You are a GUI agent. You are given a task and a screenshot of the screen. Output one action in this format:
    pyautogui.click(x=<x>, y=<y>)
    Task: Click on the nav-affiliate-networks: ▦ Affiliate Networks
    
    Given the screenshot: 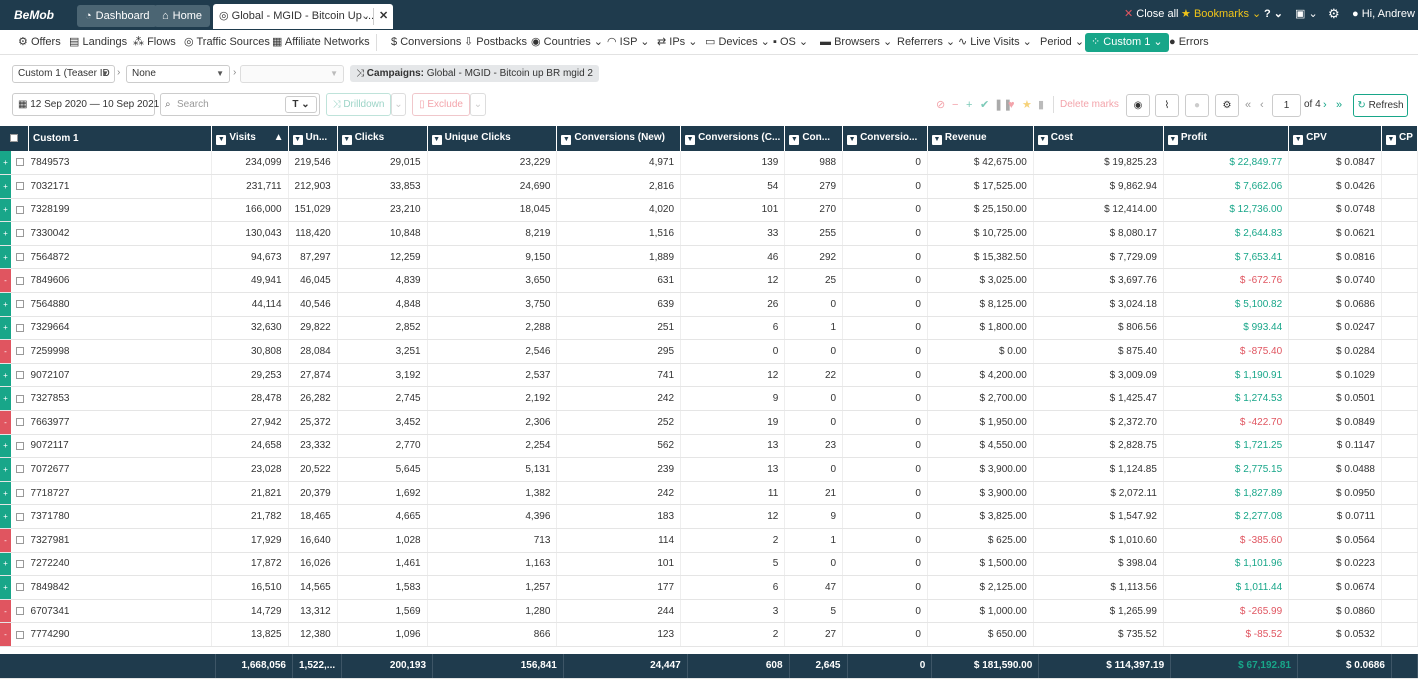 What is the action you would take?
    pyautogui.click(x=321, y=42)
    